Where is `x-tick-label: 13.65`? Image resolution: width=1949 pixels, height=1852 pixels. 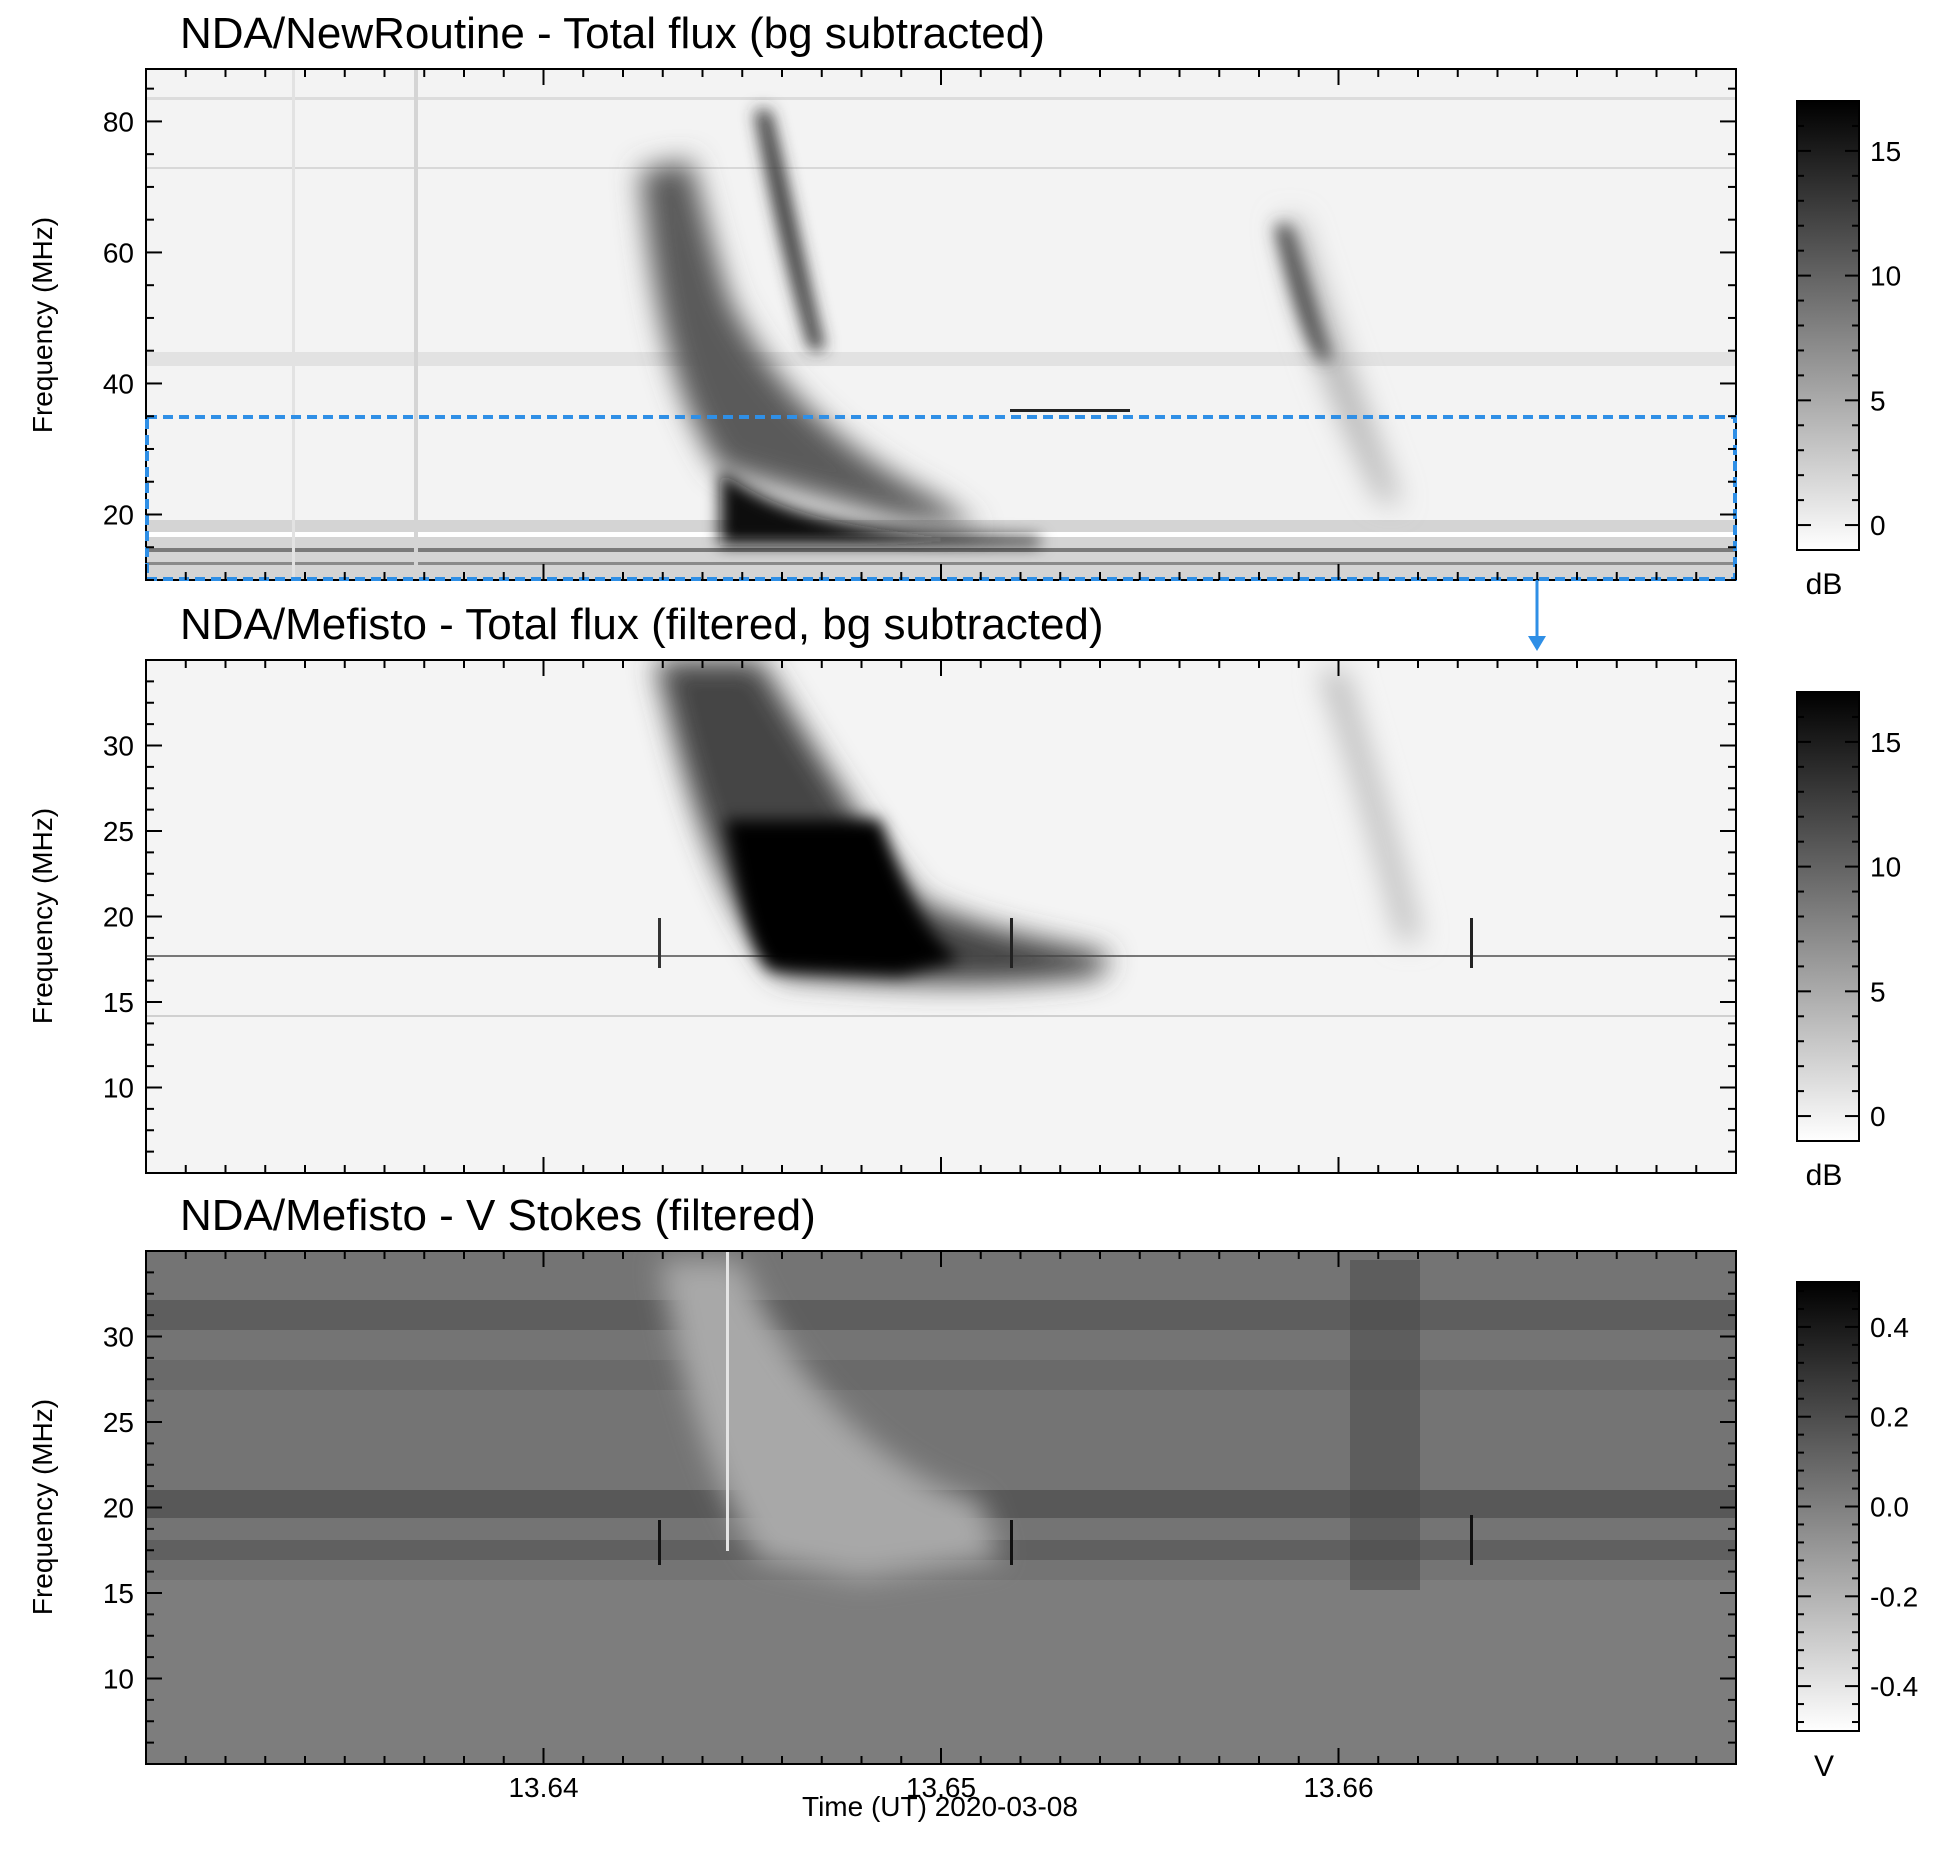 x-tick-label: 13.65 is located at coordinates (941, 1787).